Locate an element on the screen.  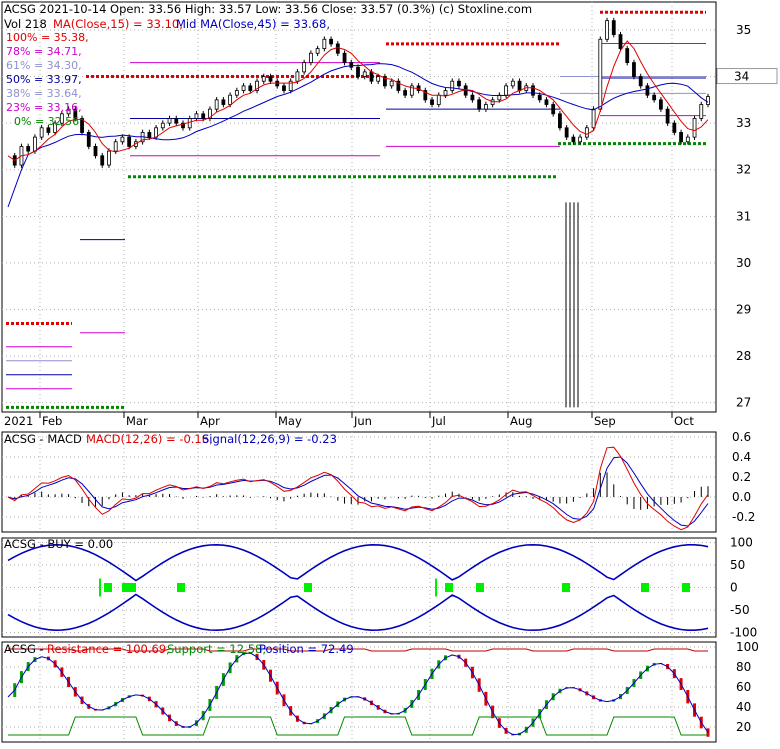
x-label-month: Apr is located at coordinates (210, 421).